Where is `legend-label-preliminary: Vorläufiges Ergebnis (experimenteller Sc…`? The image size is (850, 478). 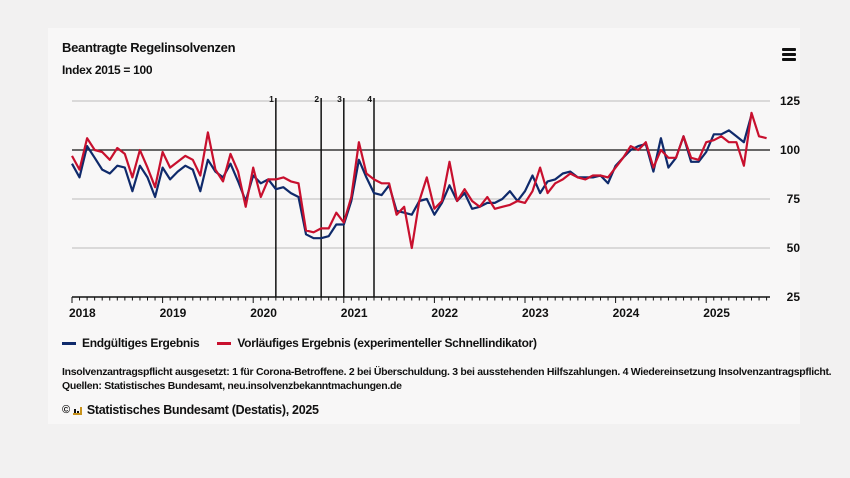 legend-label-preliminary: Vorläufiges Ergebnis (experimenteller Sc… is located at coordinates (387, 343).